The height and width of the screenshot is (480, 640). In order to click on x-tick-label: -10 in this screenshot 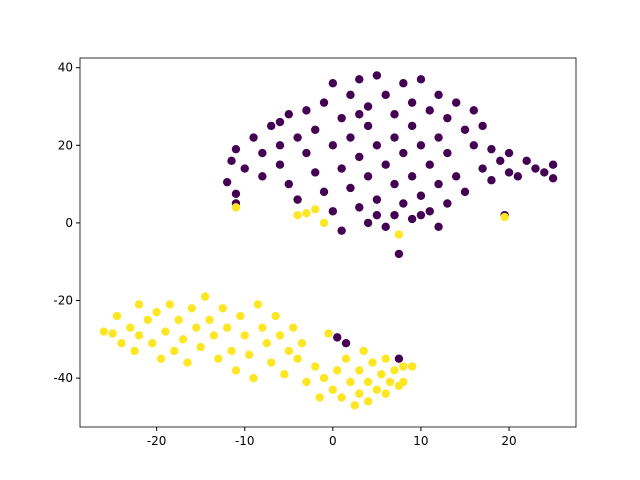, I will do `click(245, 441)`.